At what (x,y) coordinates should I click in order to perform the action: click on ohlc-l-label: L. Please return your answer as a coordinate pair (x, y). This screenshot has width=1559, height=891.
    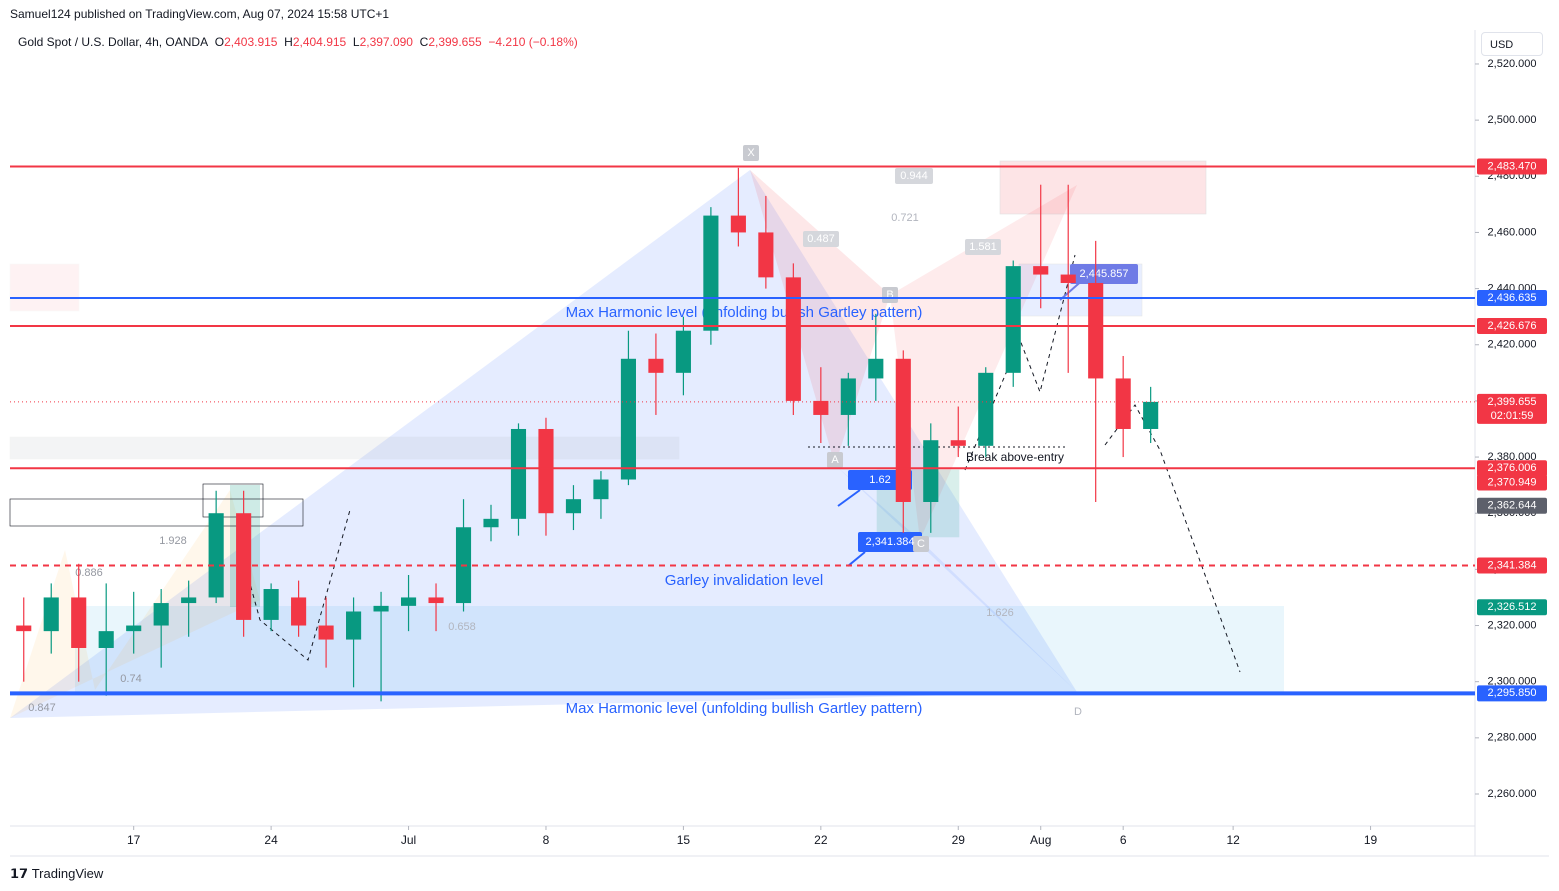
    Looking at the image, I should click on (356, 42).